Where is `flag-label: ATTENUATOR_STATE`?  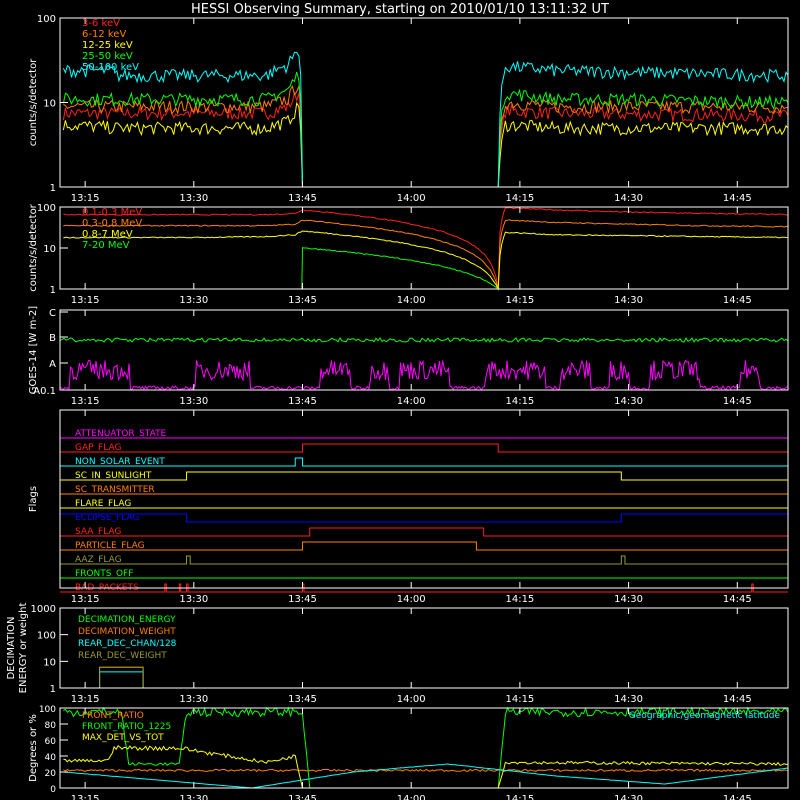
flag-label: ATTENUATOR_STATE is located at coordinates (121, 434).